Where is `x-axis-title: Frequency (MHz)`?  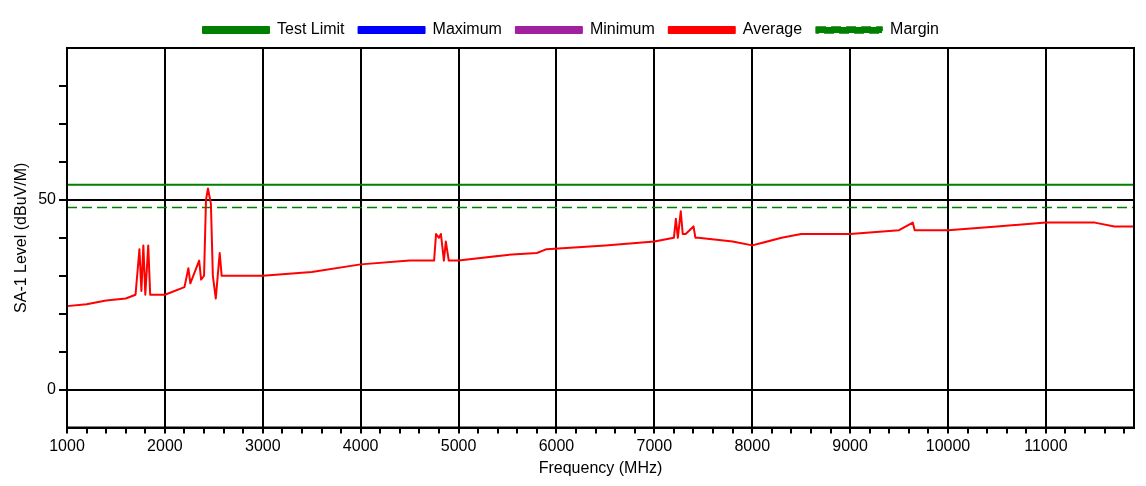
x-axis-title: Frequency (MHz) is located at coordinates (600, 467).